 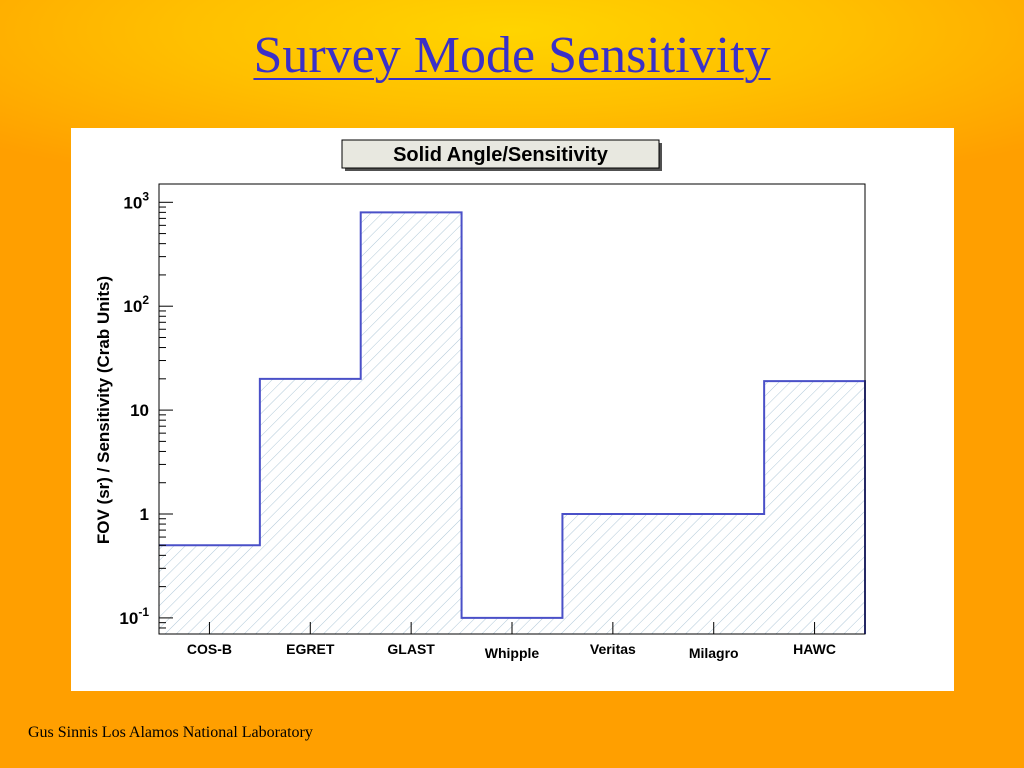 I want to click on bar-egret, so click(x=310, y=506).